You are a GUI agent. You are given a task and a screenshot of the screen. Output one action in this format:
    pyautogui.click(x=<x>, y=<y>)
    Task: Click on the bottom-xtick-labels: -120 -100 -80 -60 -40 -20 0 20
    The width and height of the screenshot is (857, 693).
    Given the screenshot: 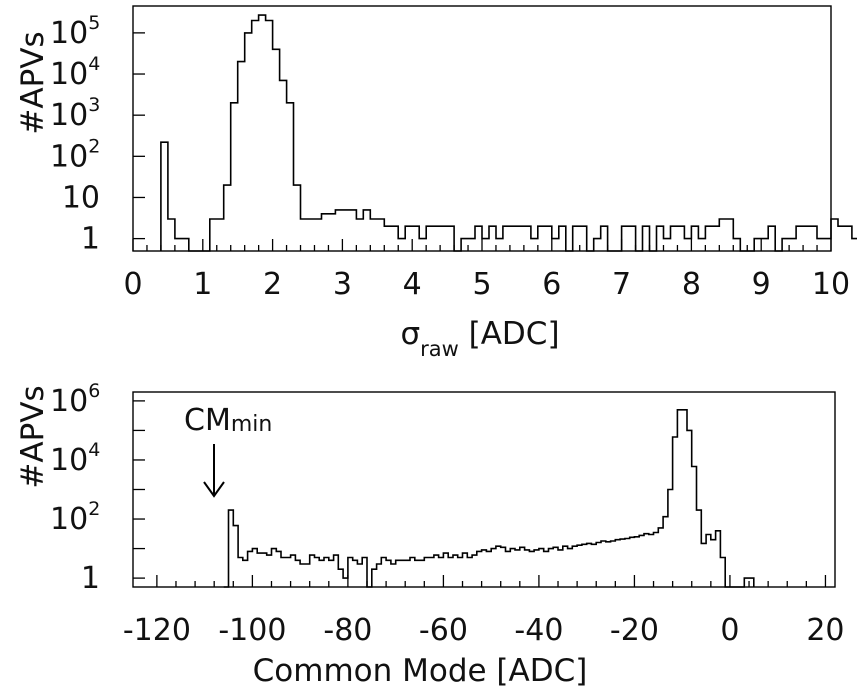 What is the action you would take?
    pyautogui.click(x=484, y=630)
    